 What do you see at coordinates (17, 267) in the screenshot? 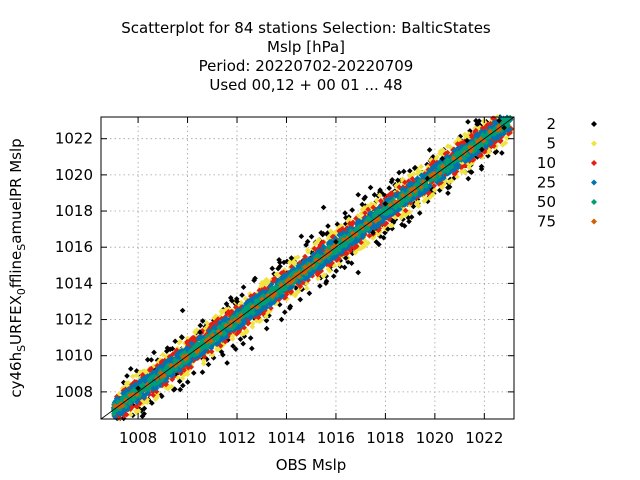
I see `y-axis-label: cy46hSURFEX0fflineSamuelPR Mslp` at bounding box center [17, 267].